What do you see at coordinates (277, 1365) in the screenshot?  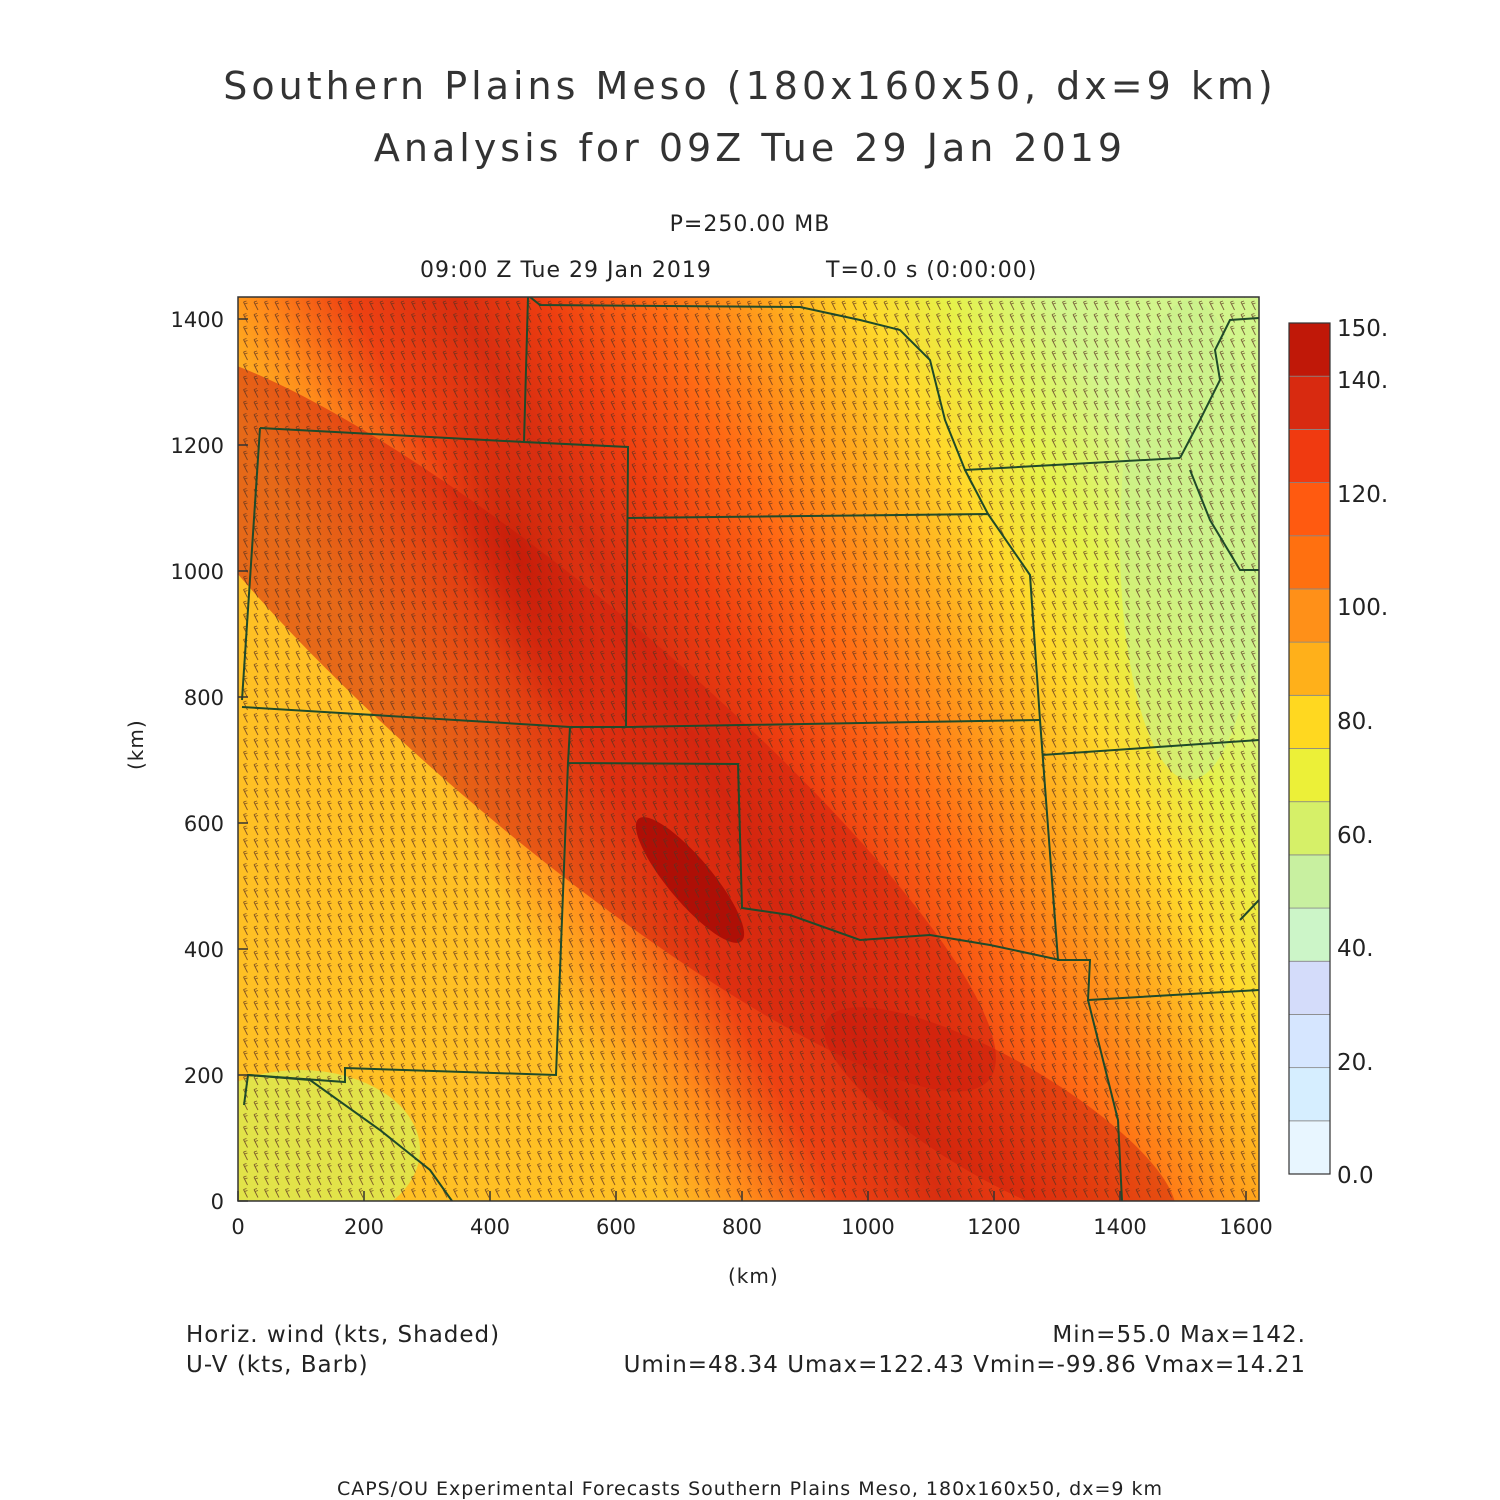 I see `field-legend-barb: U-V (kts, Barb)` at bounding box center [277, 1365].